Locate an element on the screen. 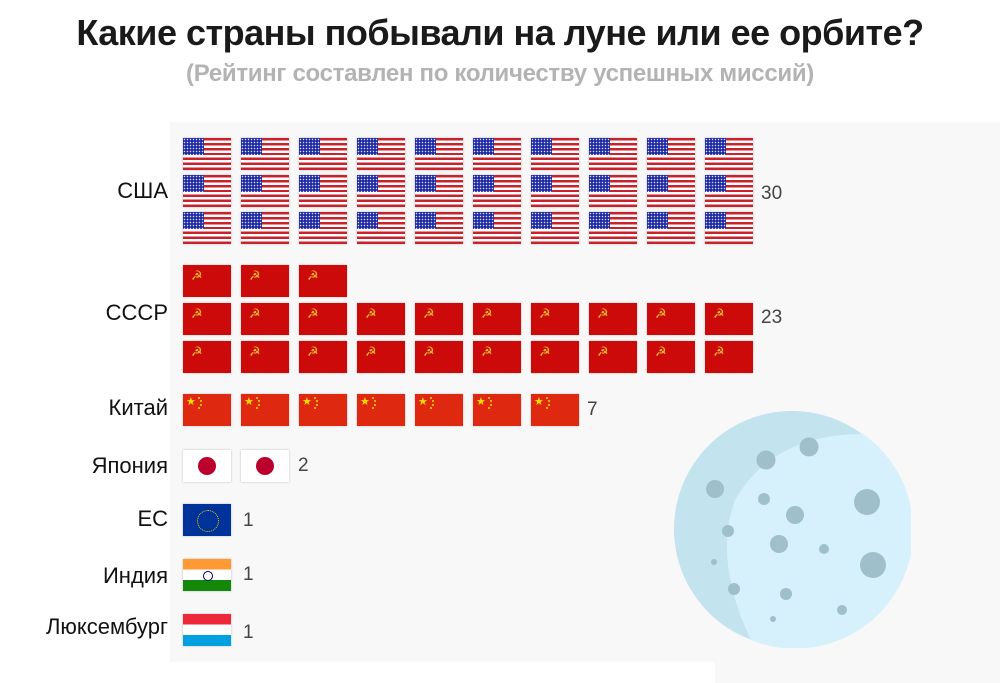  count-japan: 2 is located at coordinates (303, 465).